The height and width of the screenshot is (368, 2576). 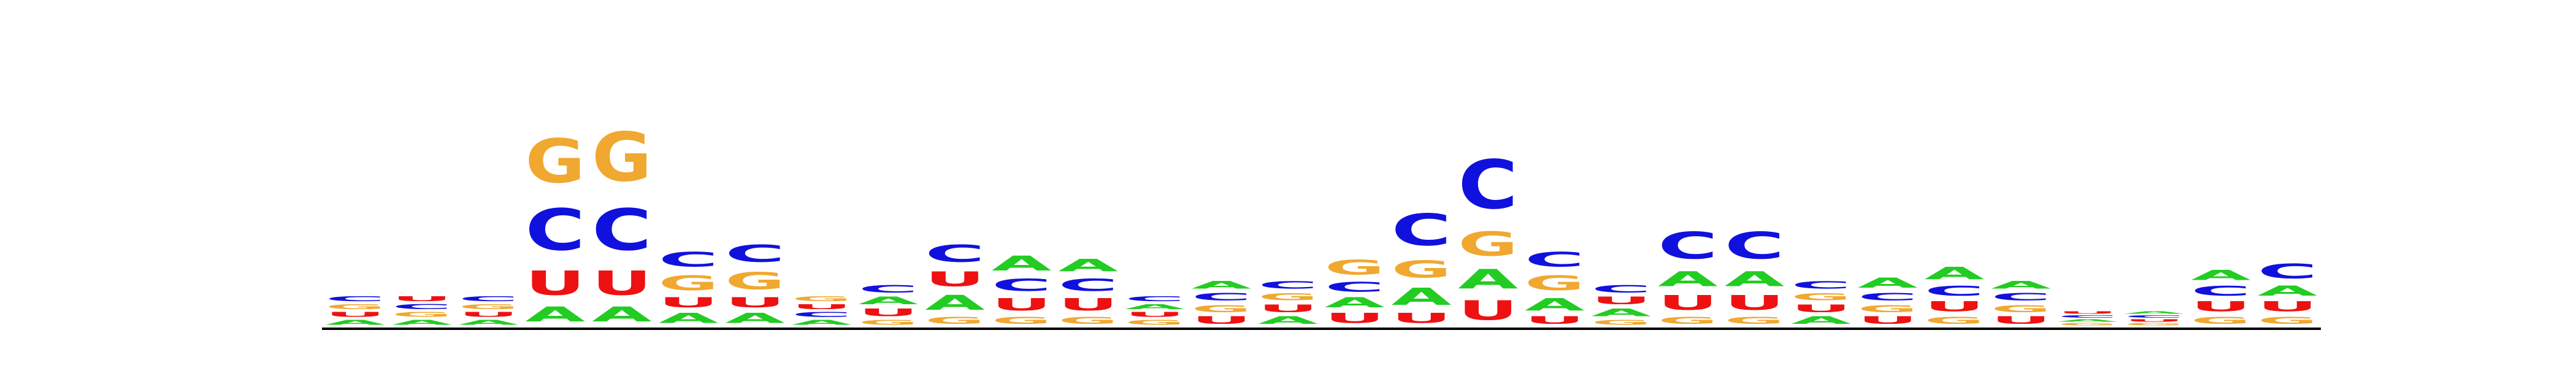 I want to click on logo-letter-c-pos-4: C, so click(x=555, y=230).